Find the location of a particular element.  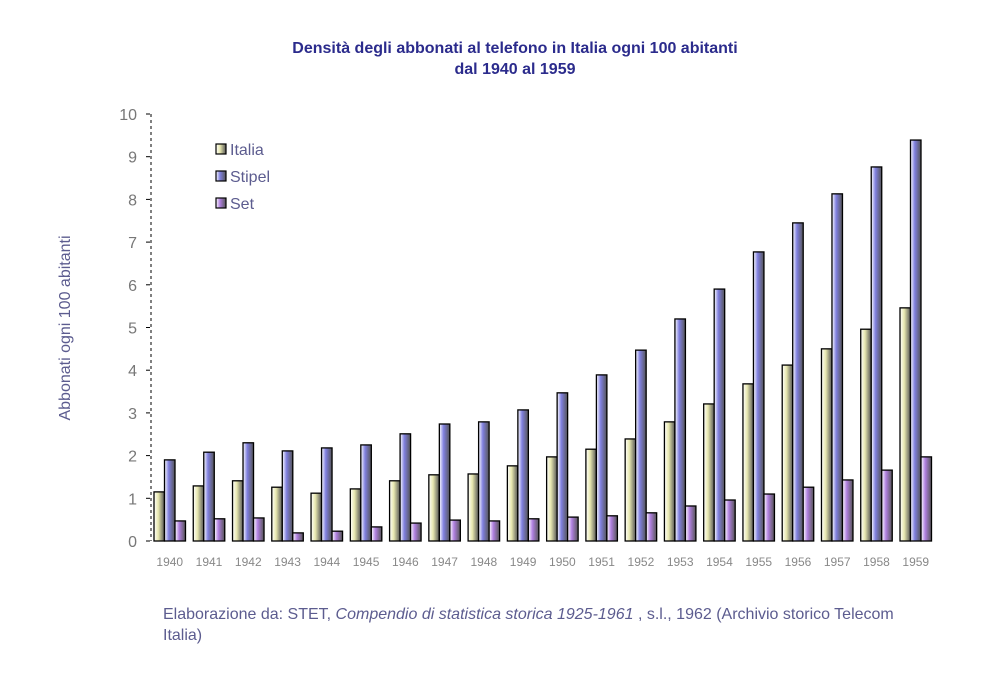

bar-stipel-1950 is located at coordinates (562, 467).